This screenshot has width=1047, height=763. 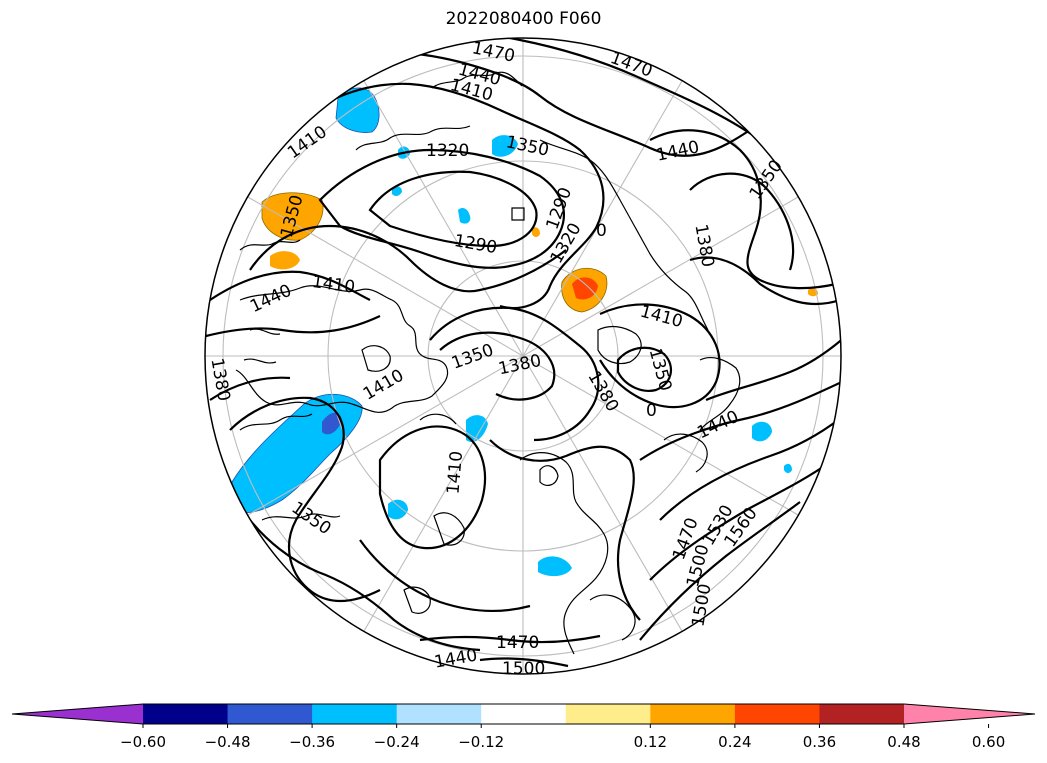 I want to click on colorbar-tick-label: 0.48, so click(x=903, y=742).